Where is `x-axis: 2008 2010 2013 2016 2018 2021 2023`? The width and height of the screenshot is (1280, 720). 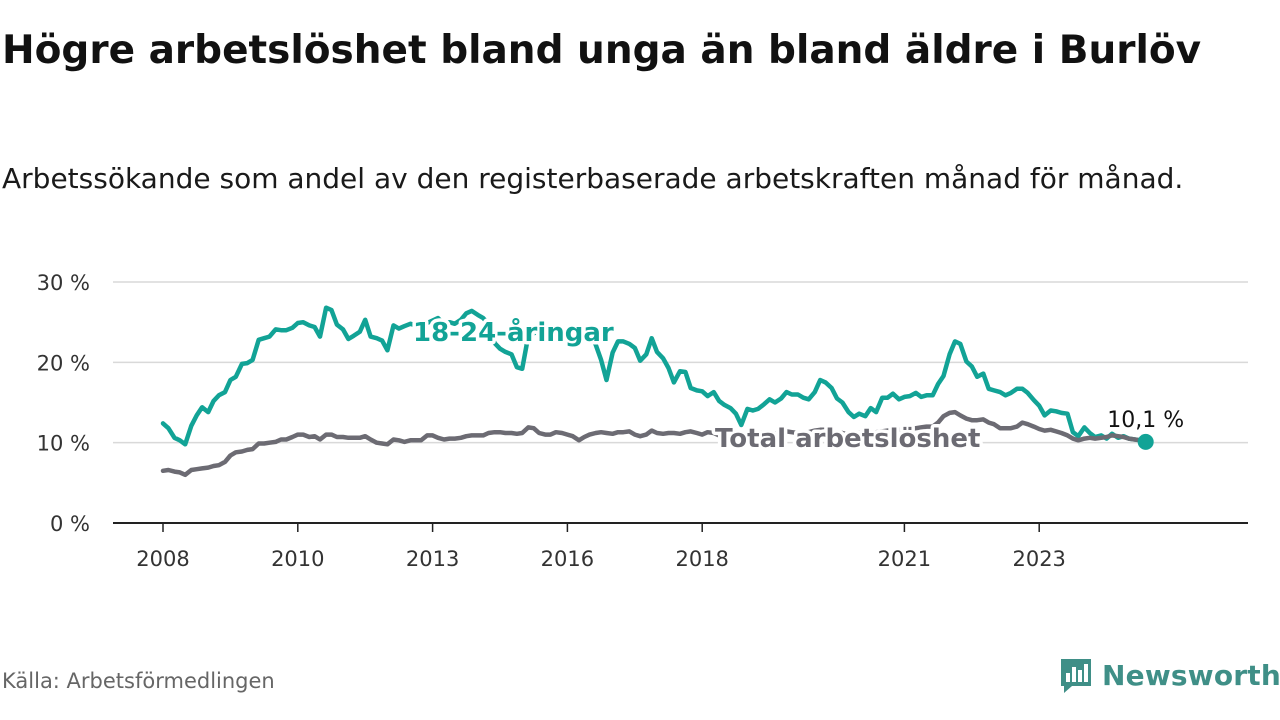 x-axis: 2008 2010 2013 2016 2018 2021 2023 is located at coordinates (680, 546).